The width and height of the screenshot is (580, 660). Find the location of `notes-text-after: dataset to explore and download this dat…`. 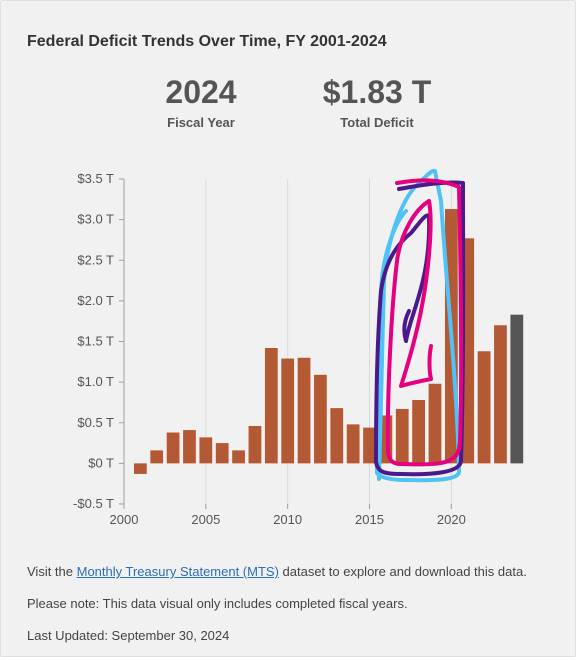

notes-text-after: dataset to explore and download this dat… is located at coordinates (402, 571).